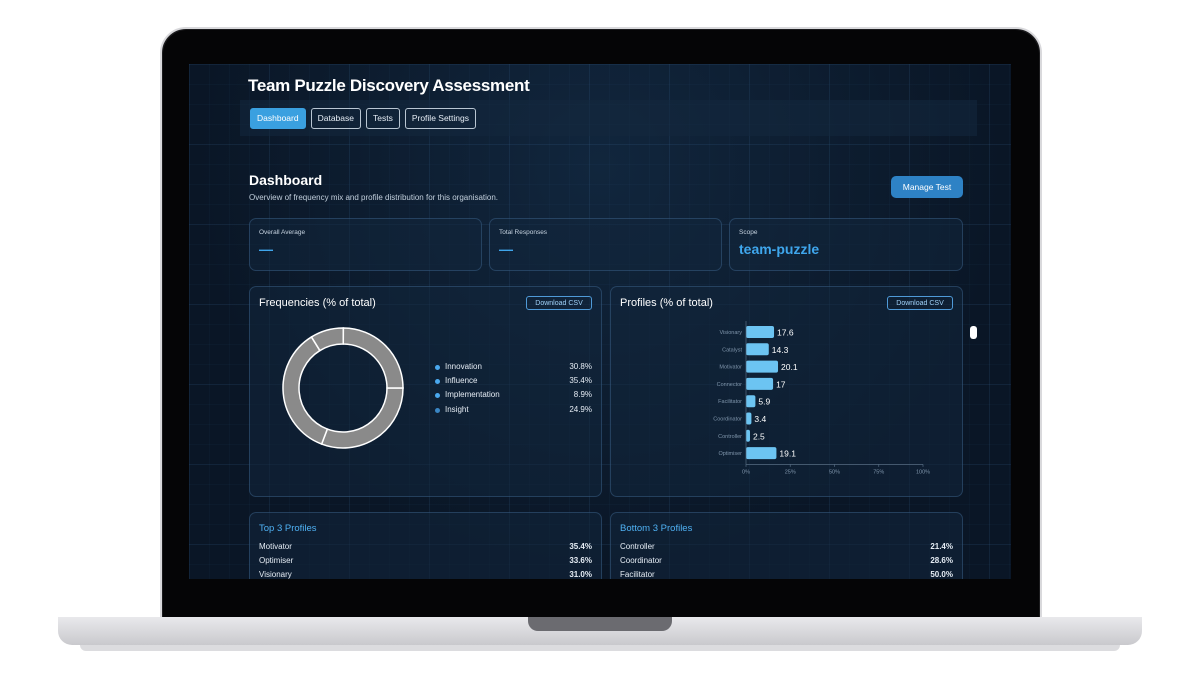 The image size is (1200, 675). Describe the element at coordinates (973, 332) in the screenshot. I see `cursor-indicator` at that location.